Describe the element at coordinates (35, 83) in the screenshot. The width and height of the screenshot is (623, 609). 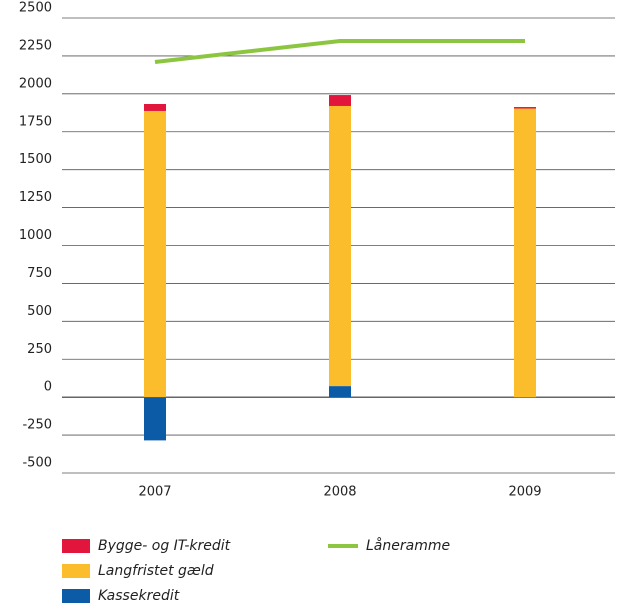
I see `y-tick-label: 2000` at that location.